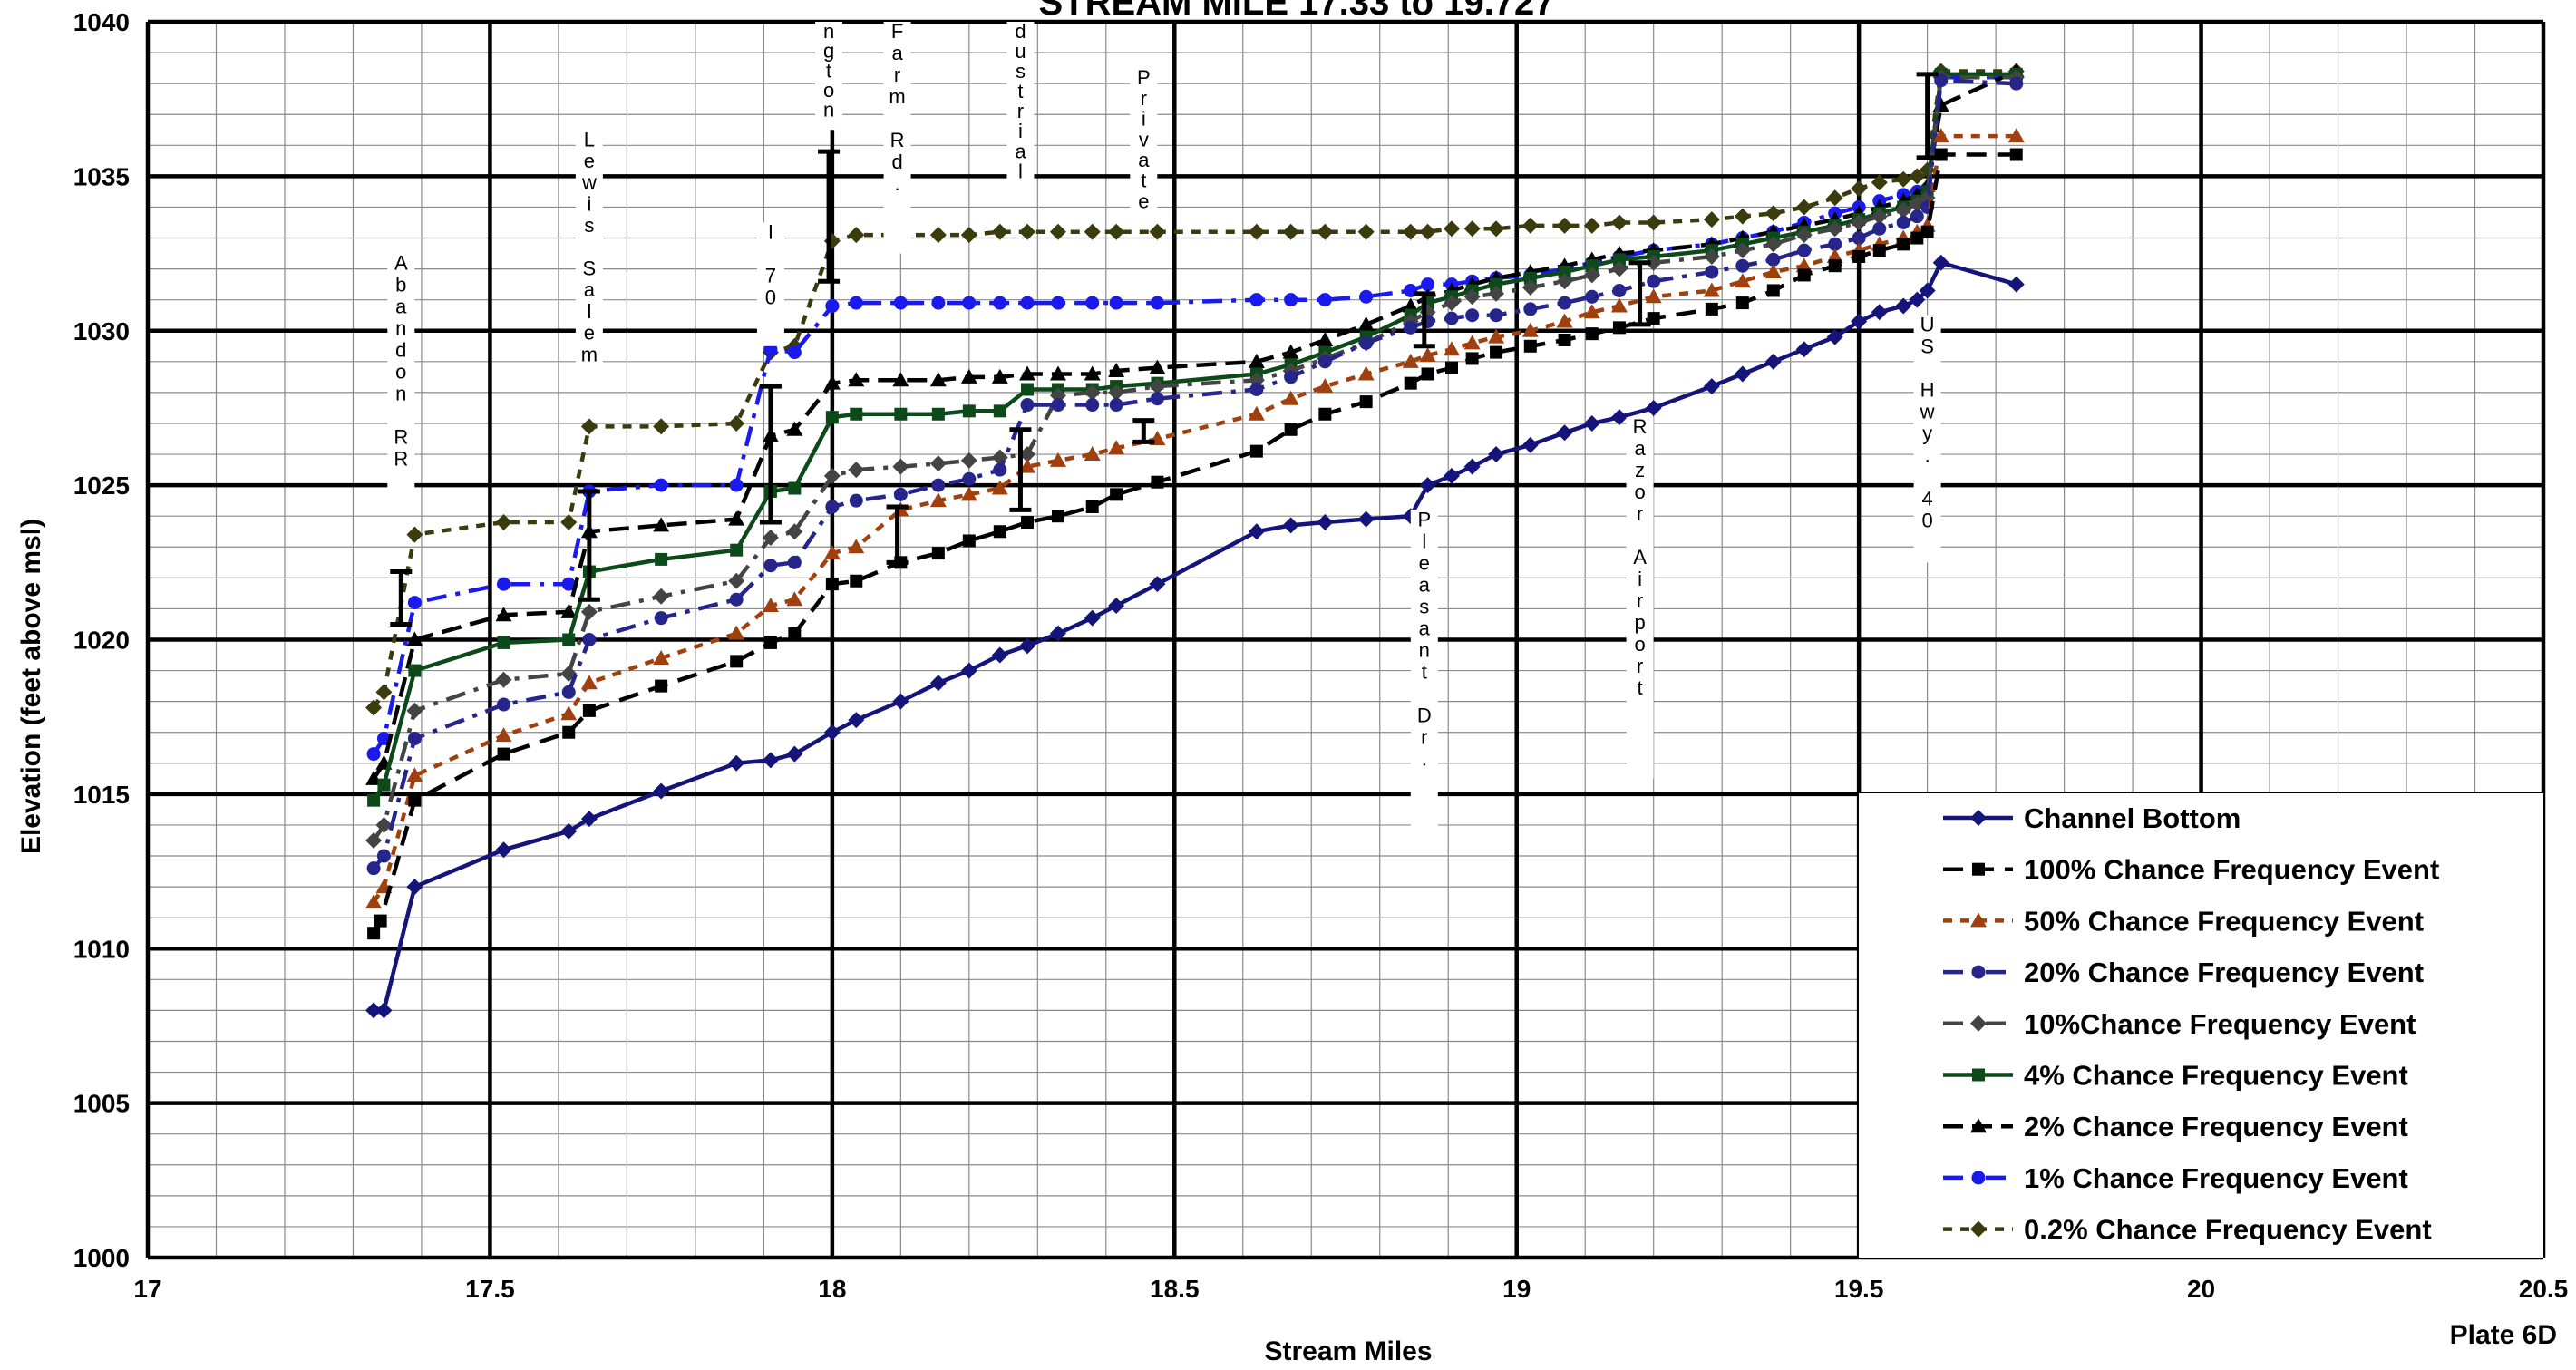 The width and height of the screenshot is (2576, 1370). I want to click on structure-label-char: r, so click(1021, 111).